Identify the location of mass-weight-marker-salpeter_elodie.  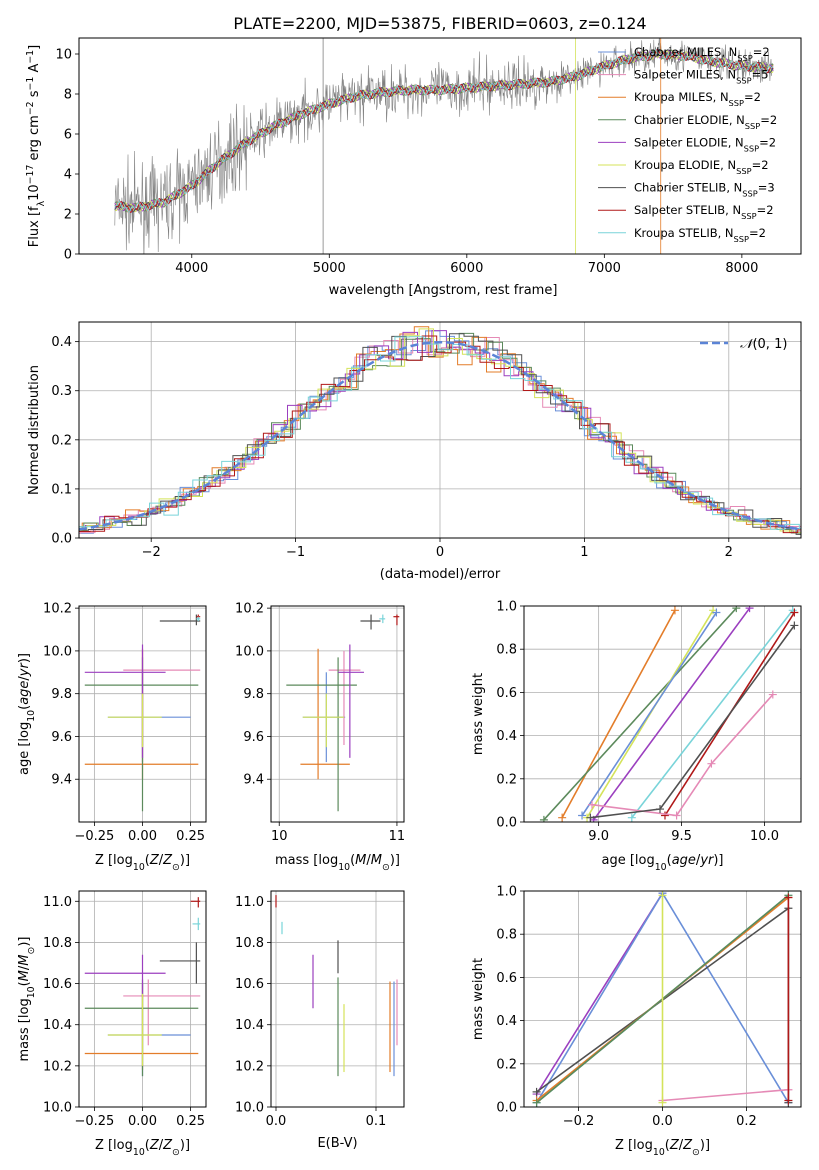
(749, 609).